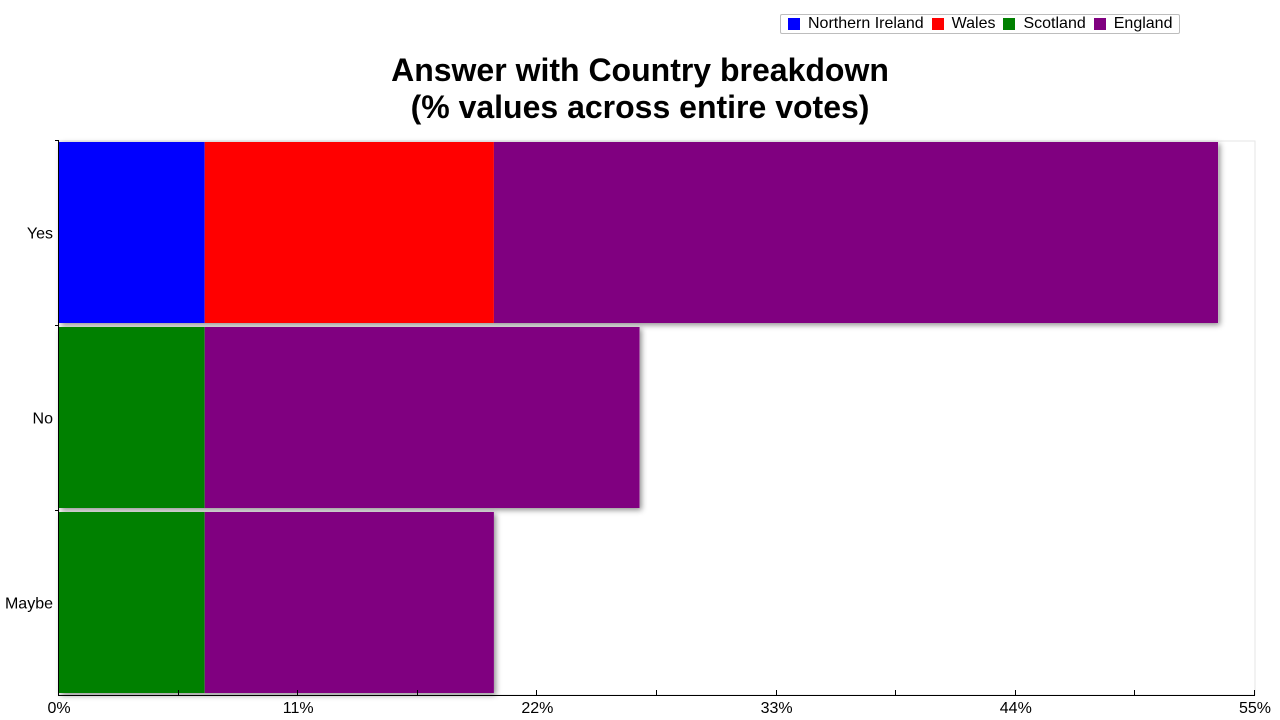 The height and width of the screenshot is (720, 1280). What do you see at coordinates (777, 708) in the screenshot?
I see `x-tick-label: 33%` at bounding box center [777, 708].